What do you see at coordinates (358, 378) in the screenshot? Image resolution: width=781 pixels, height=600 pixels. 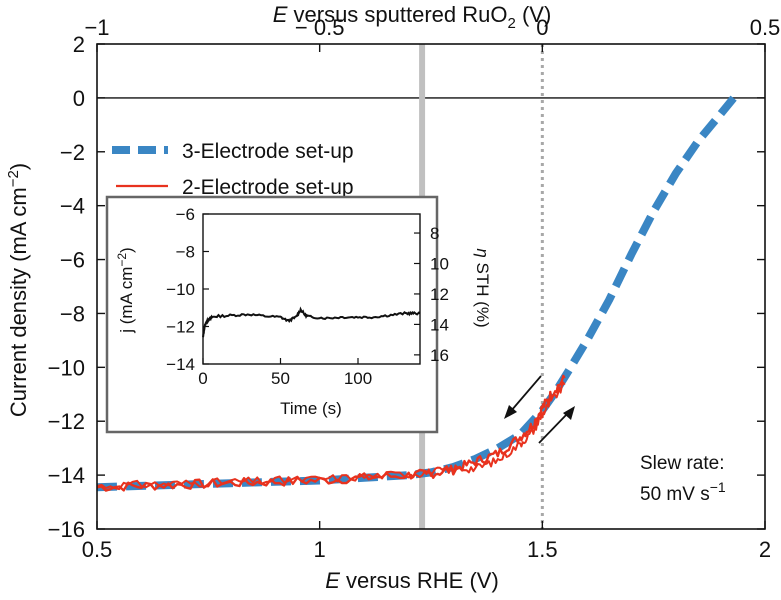 I see `inset-x-tick-label: 100` at bounding box center [358, 378].